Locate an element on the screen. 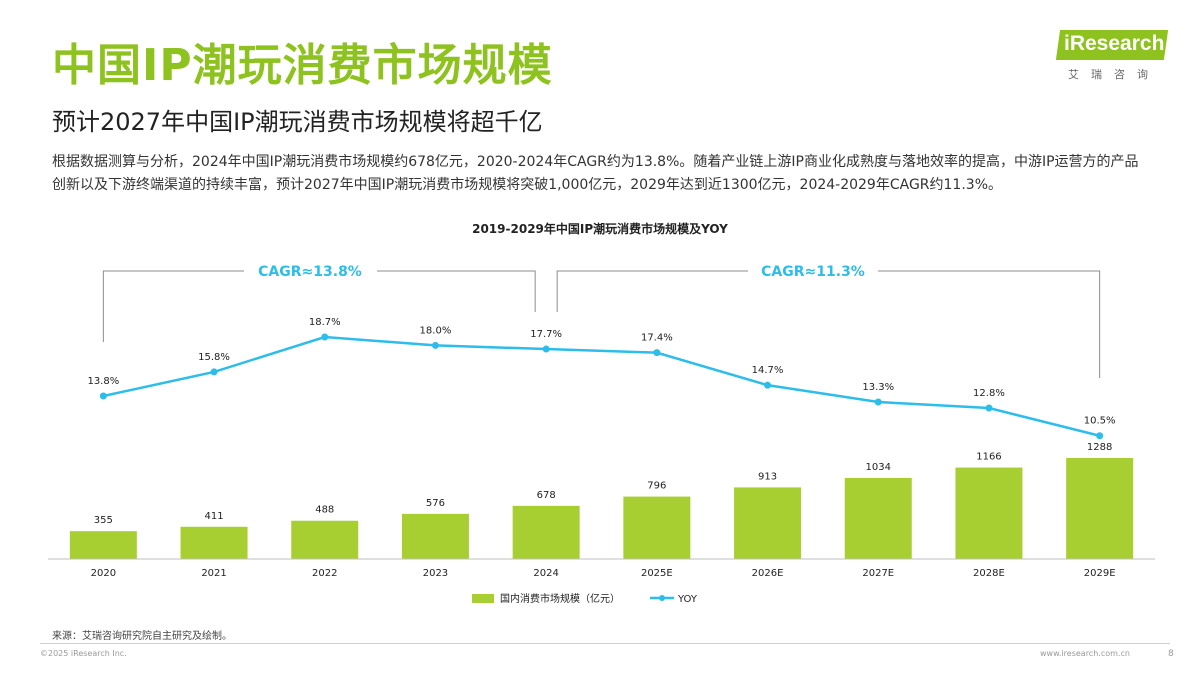 The width and height of the screenshot is (1200, 675). cagr-bracket-right-a is located at coordinates (652, 291).